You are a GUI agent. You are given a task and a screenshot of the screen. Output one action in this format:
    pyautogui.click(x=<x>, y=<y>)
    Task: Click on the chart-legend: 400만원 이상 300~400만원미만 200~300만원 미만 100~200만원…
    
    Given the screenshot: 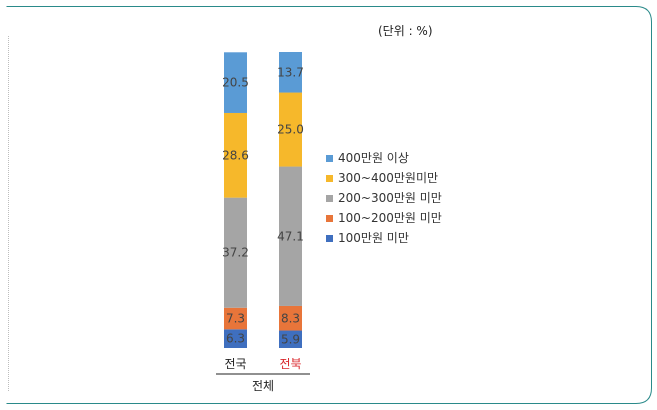 What is the action you would take?
    pyautogui.click(x=384, y=198)
    